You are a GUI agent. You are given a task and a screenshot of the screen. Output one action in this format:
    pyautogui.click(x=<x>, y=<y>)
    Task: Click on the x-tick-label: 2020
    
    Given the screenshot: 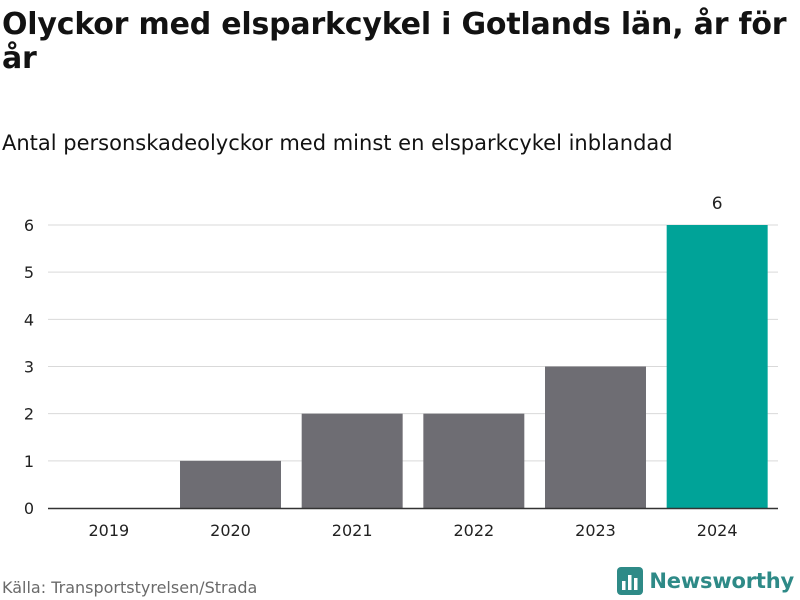 What is the action you would take?
    pyautogui.click(x=230, y=530)
    